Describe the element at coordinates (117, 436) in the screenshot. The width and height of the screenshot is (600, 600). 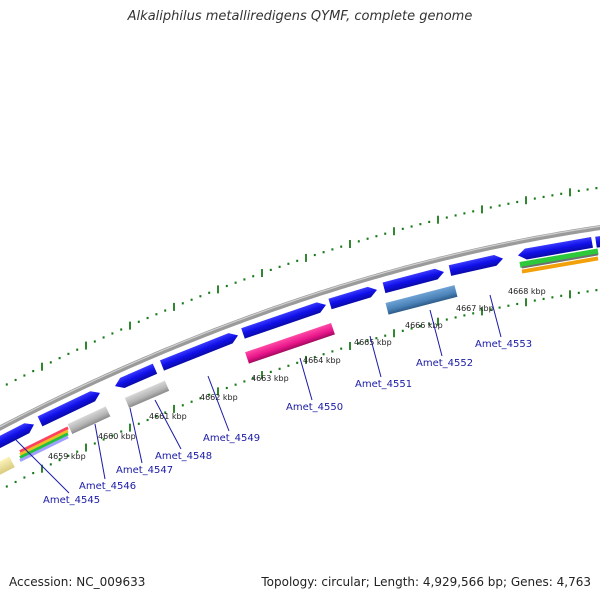
I see `kbp-tick-label: 4660 kbp` at that location.